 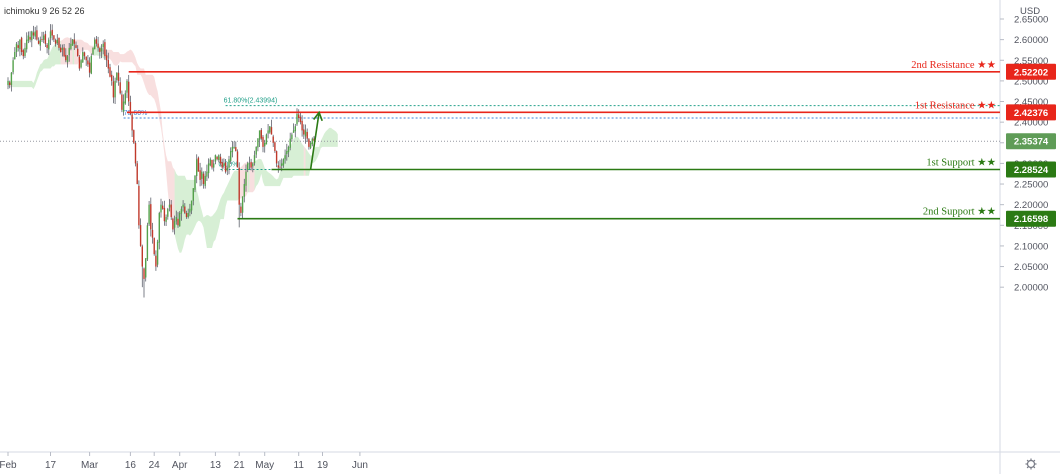 What do you see at coordinates (1031, 464) in the screenshot?
I see `settings-gear-icon` at bounding box center [1031, 464].